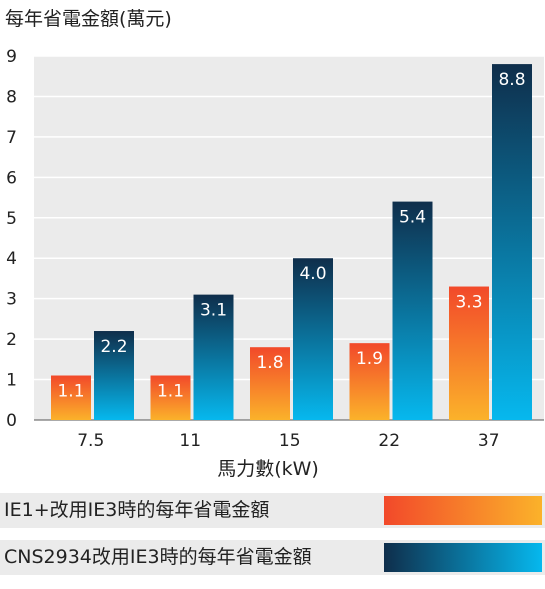 The image size is (545, 589). What do you see at coordinates (290, 441) in the screenshot?
I see `x-tick-label: 15` at bounding box center [290, 441].